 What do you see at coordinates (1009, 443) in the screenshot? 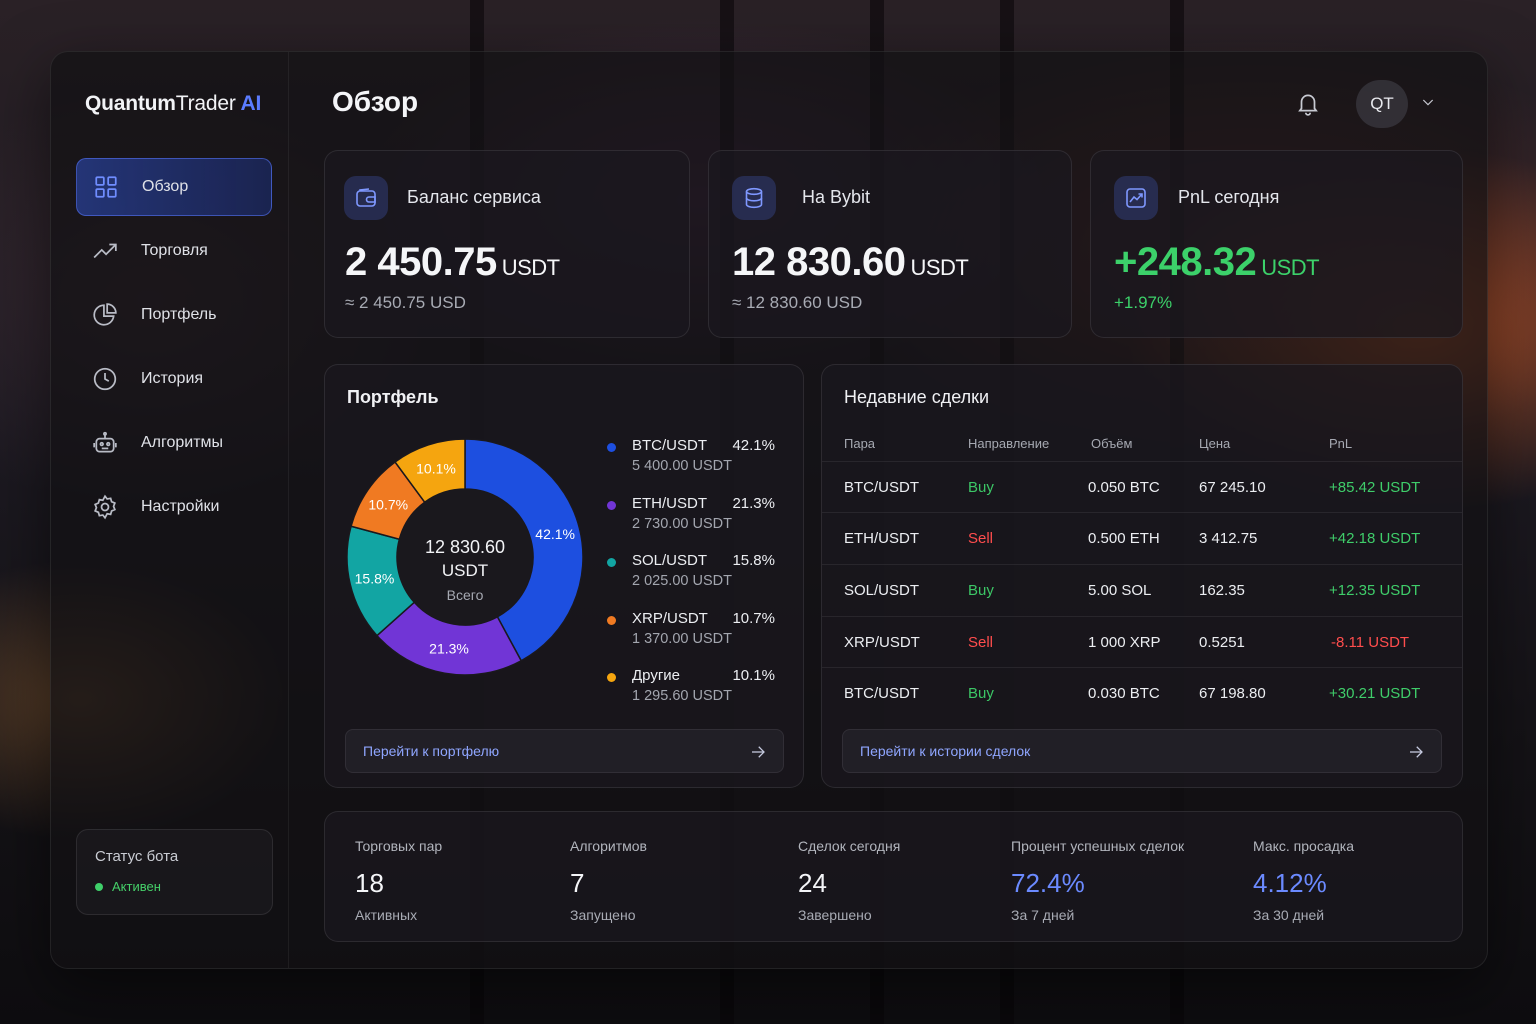
I see `col-direction: Направление` at bounding box center [1009, 443].